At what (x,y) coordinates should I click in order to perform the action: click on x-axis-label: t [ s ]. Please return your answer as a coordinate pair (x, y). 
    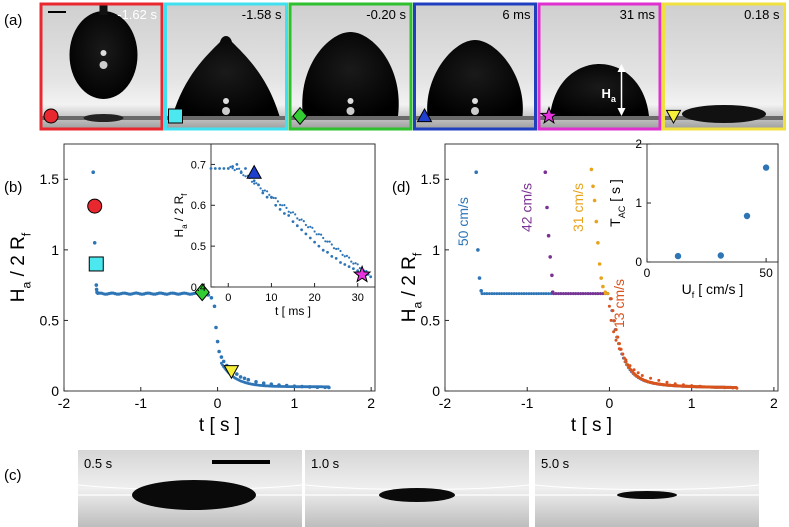
    Looking at the image, I should click on (219, 425).